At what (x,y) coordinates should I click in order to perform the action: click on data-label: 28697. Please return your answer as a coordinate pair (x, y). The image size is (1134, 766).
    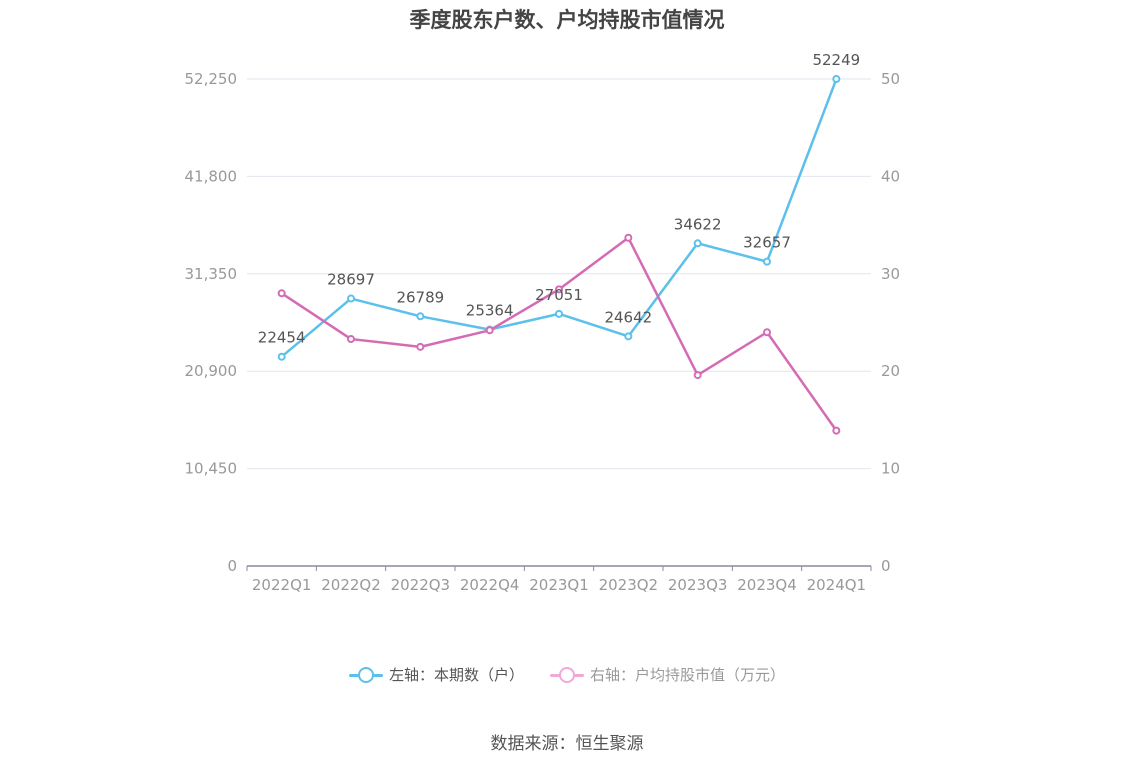
    Looking at the image, I should click on (351, 280).